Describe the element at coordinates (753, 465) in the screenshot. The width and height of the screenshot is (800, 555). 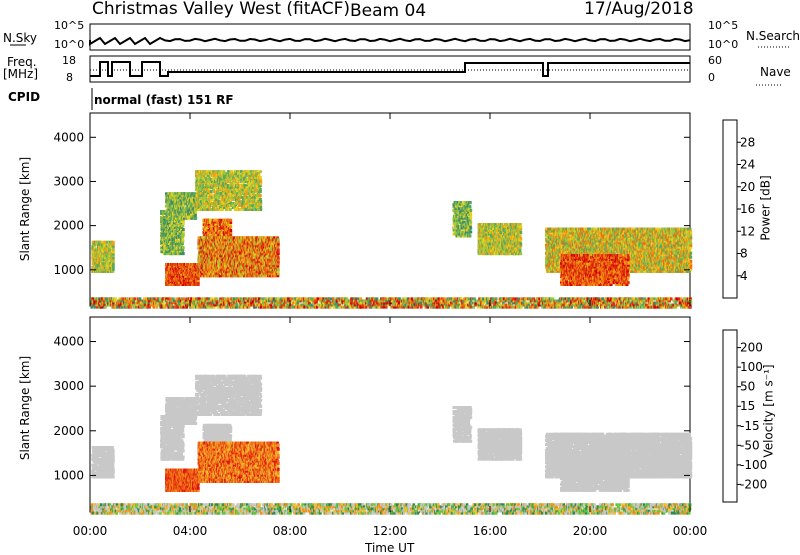
I see `velocity-colorbar-tick-label: -100` at that location.